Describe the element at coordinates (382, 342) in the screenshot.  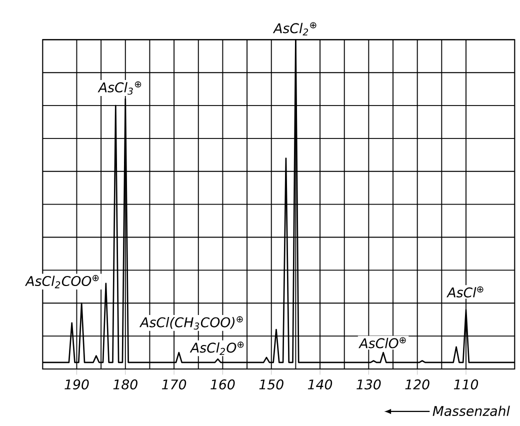
I see `annotation: AsClO$^{⊕}$` at that location.